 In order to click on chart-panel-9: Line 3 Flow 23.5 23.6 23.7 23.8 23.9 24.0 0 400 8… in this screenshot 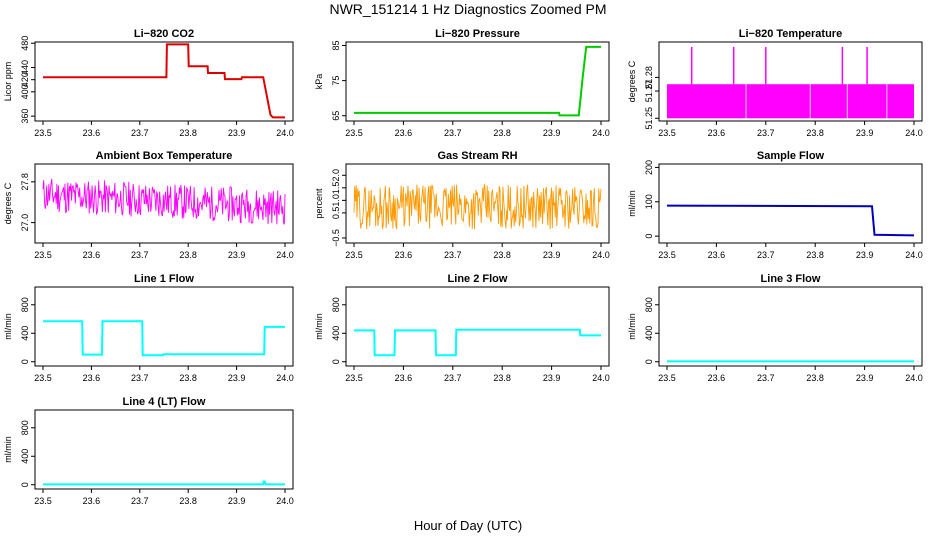, I will do `click(775, 328)`.